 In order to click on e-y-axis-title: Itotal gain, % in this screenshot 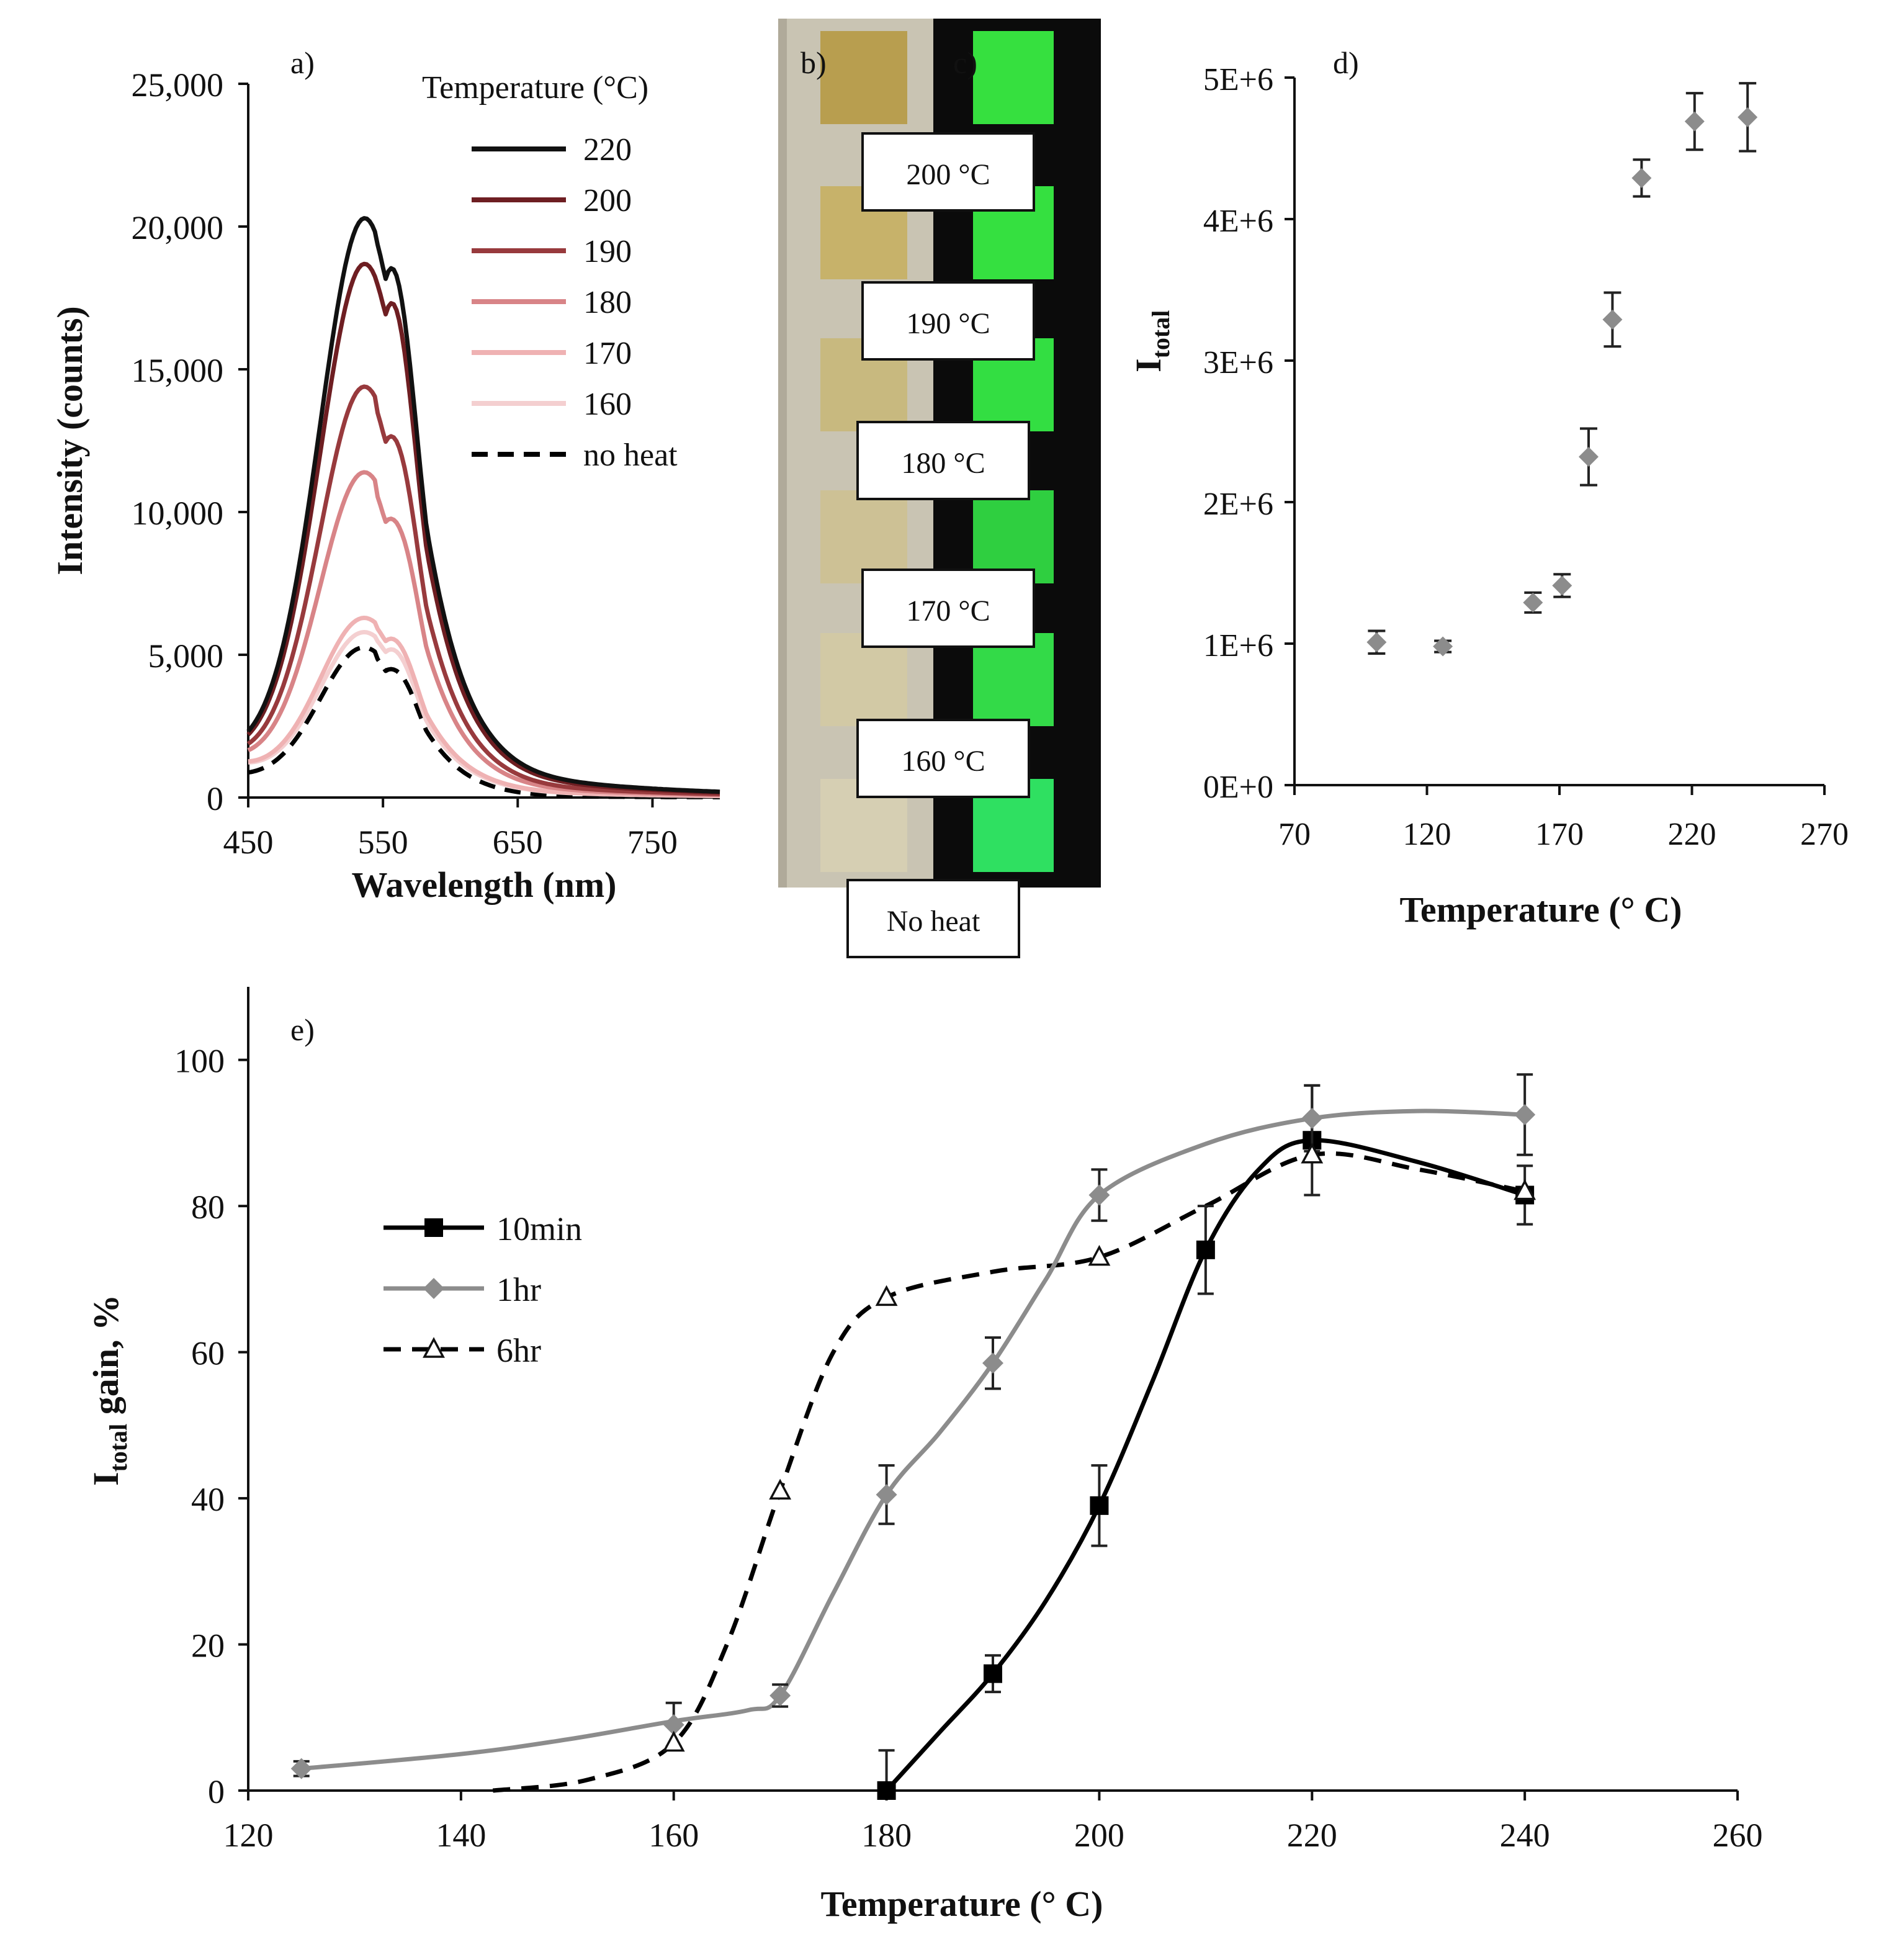, I will do `click(109, 1390)`.